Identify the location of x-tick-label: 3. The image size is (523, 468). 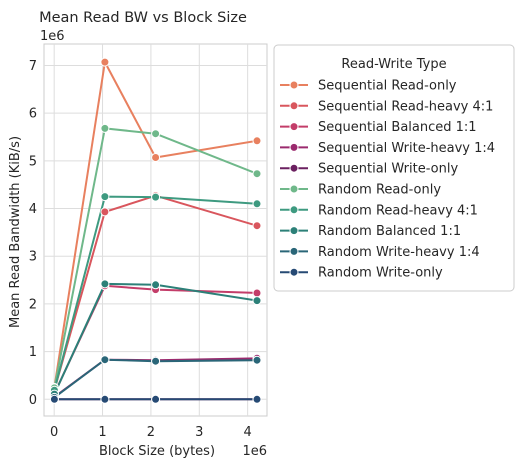
(199, 432).